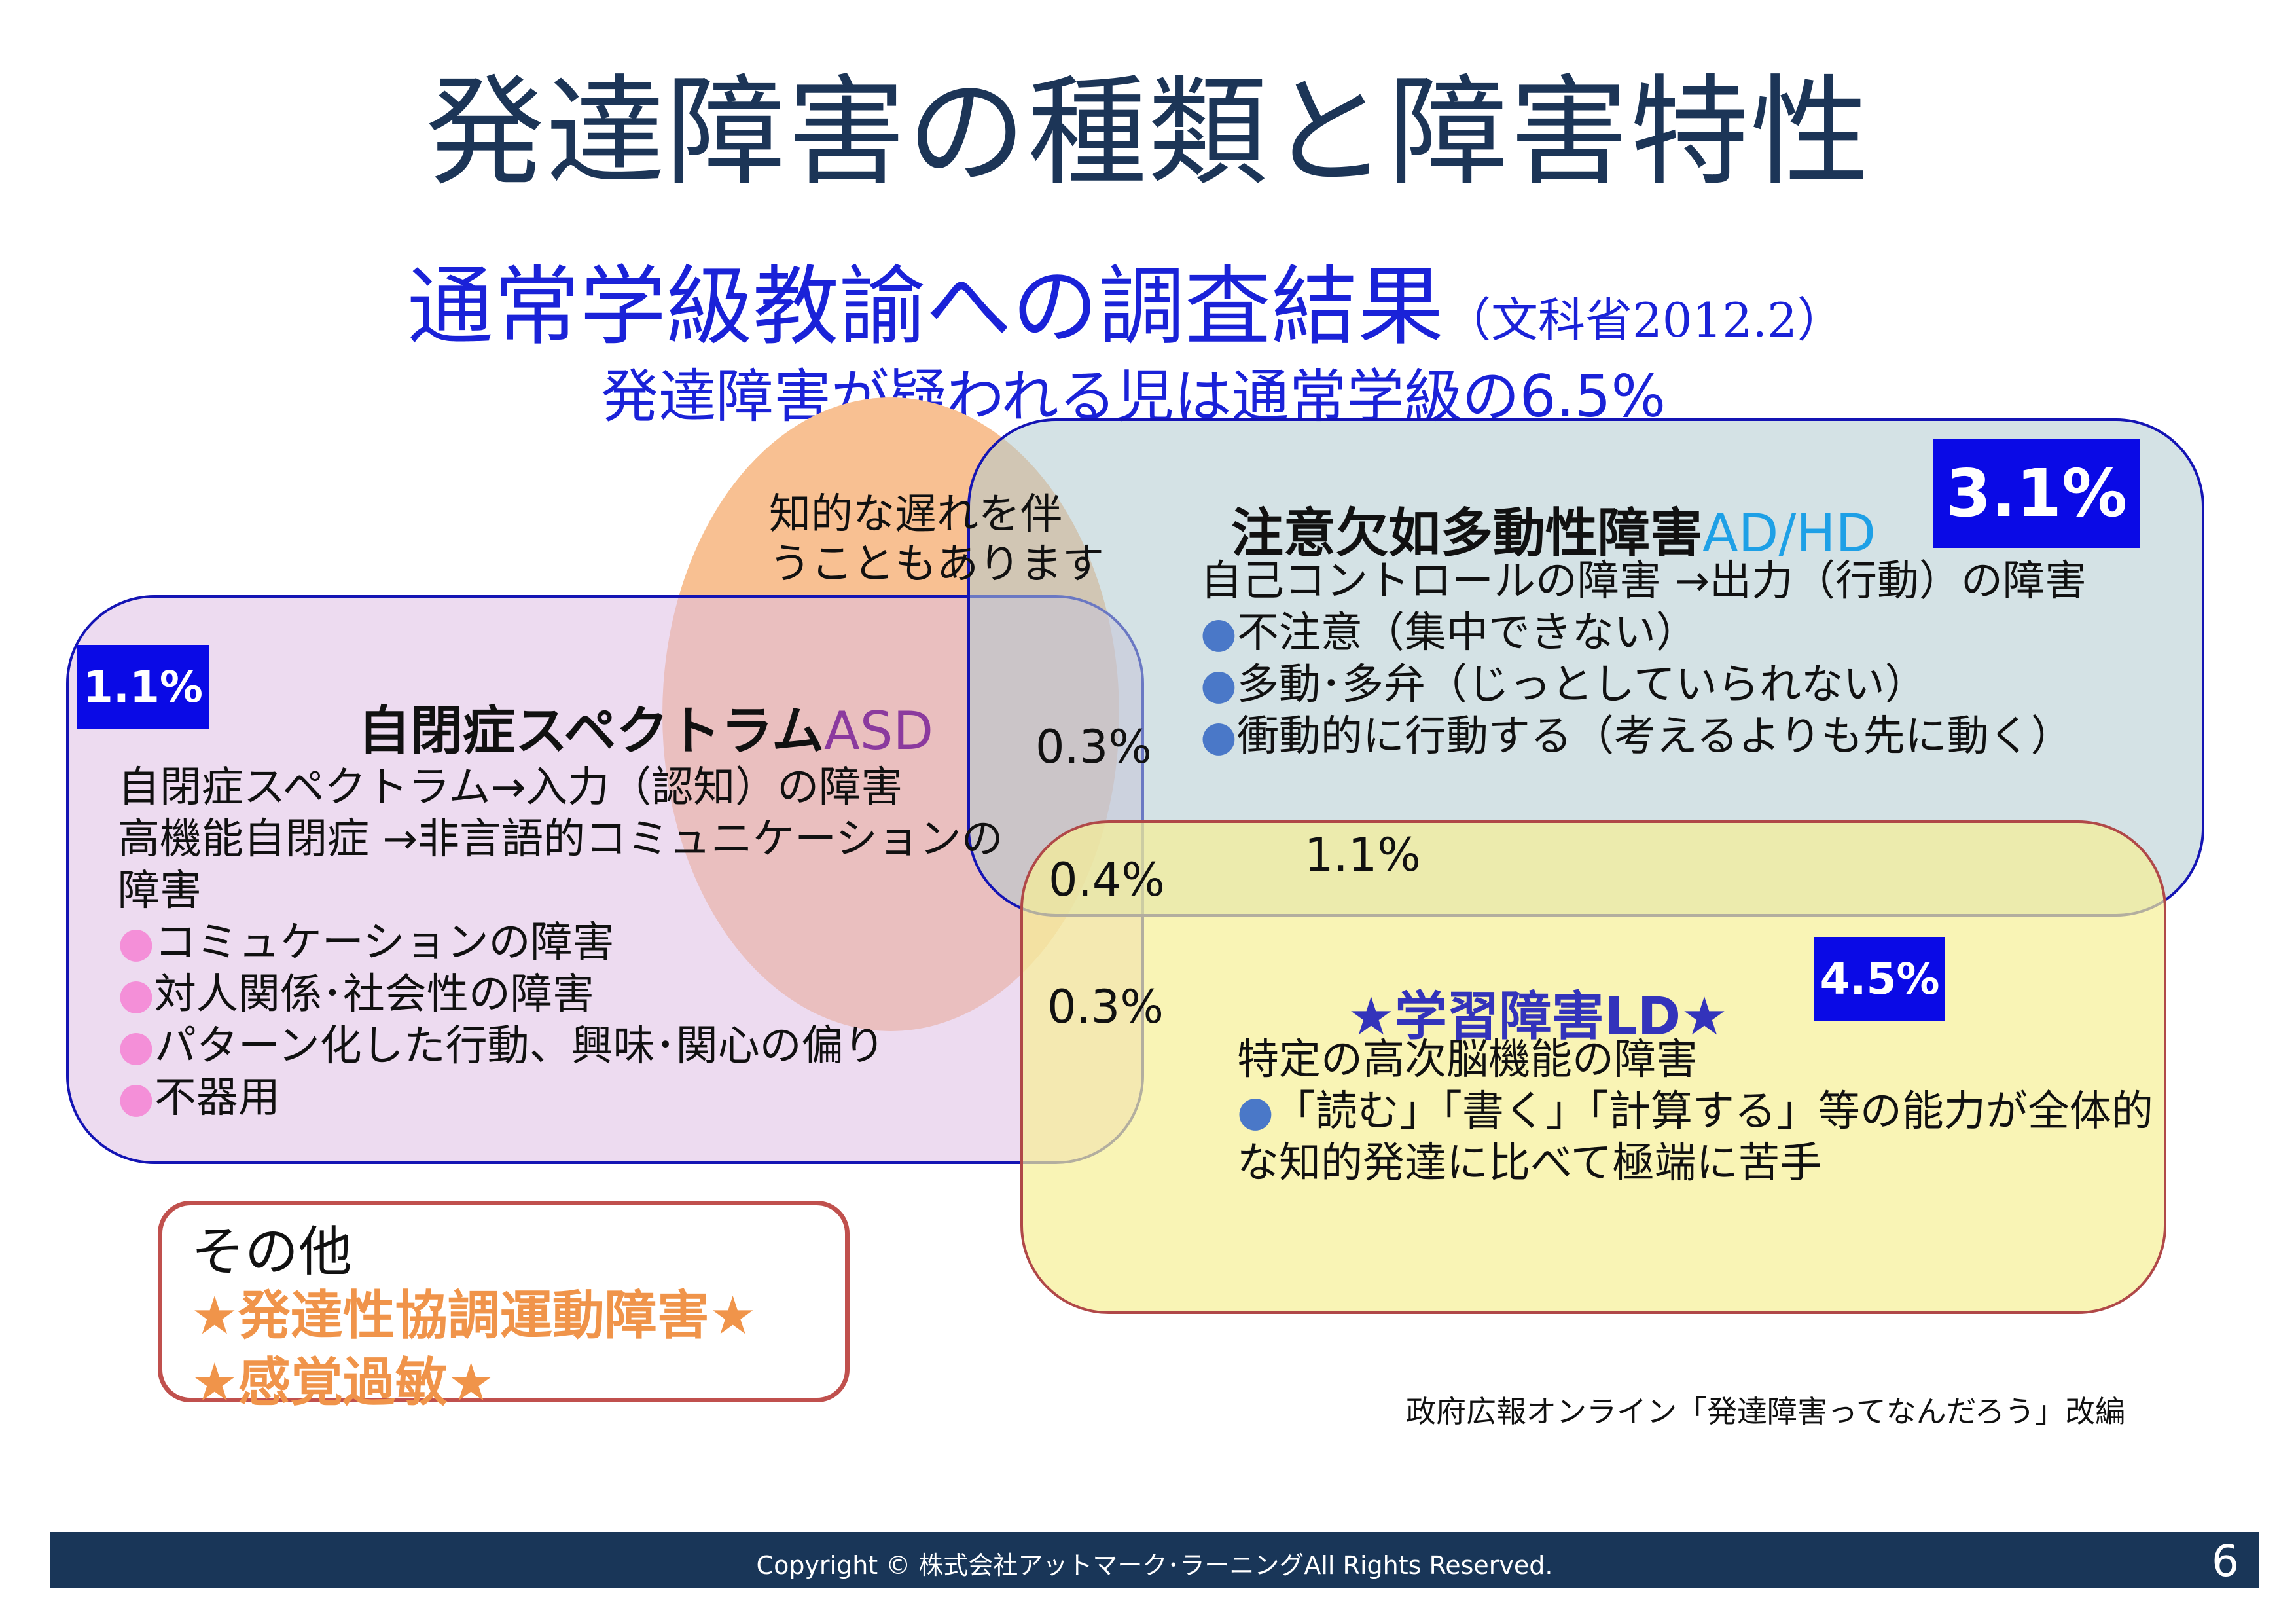  I want to click on adhd-percent-badge: 3.1%, so click(2036, 493).